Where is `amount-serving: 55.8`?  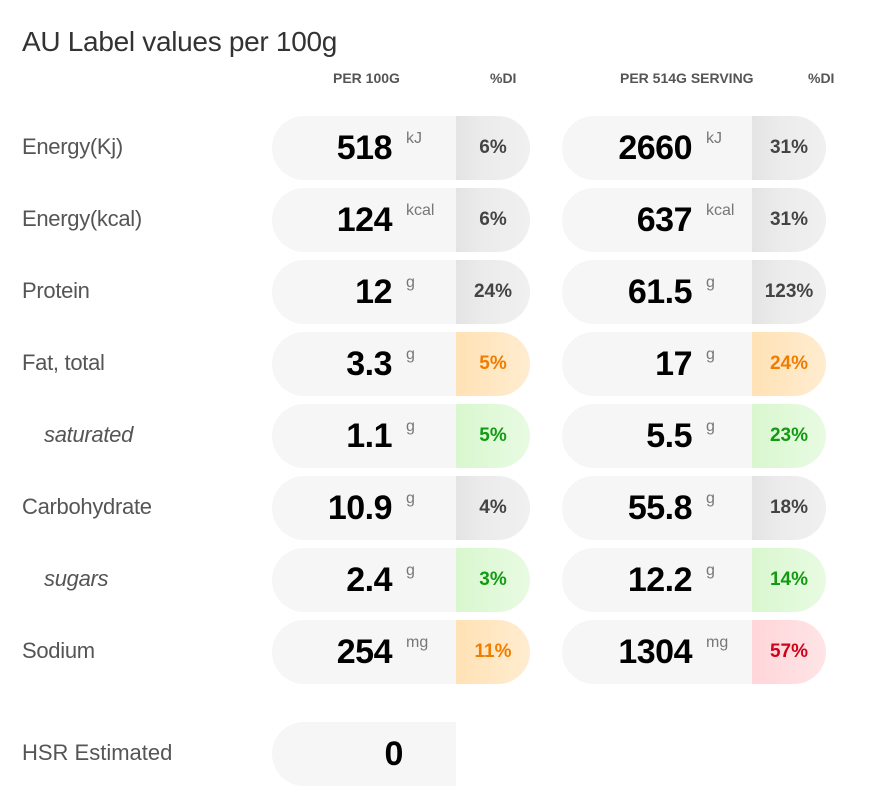 amount-serving: 55.8 is located at coordinates (660, 508).